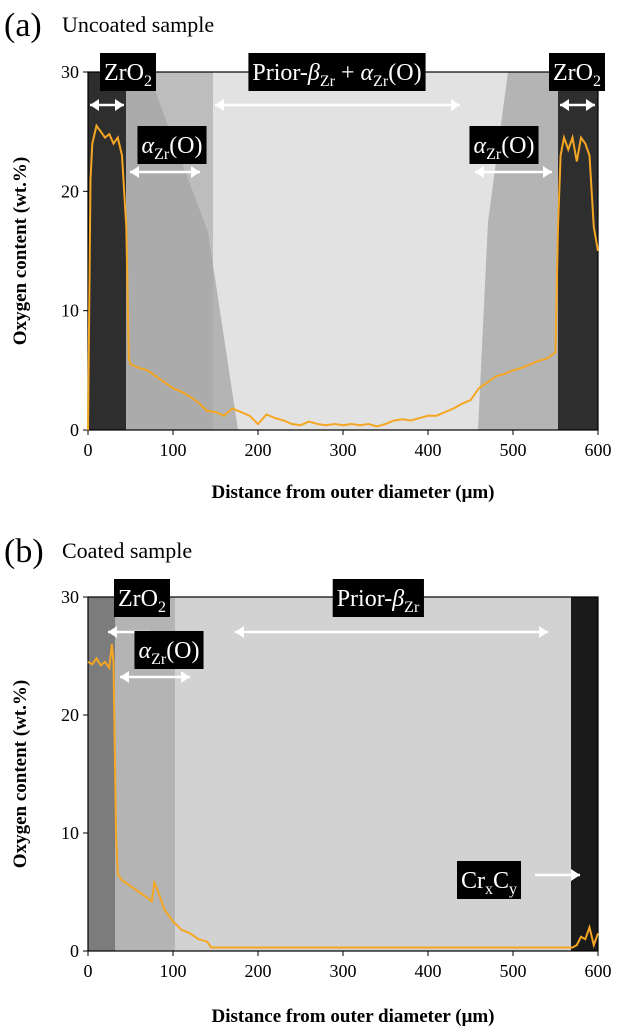  I want to click on annotation-segment: Cr, so click(473, 881).